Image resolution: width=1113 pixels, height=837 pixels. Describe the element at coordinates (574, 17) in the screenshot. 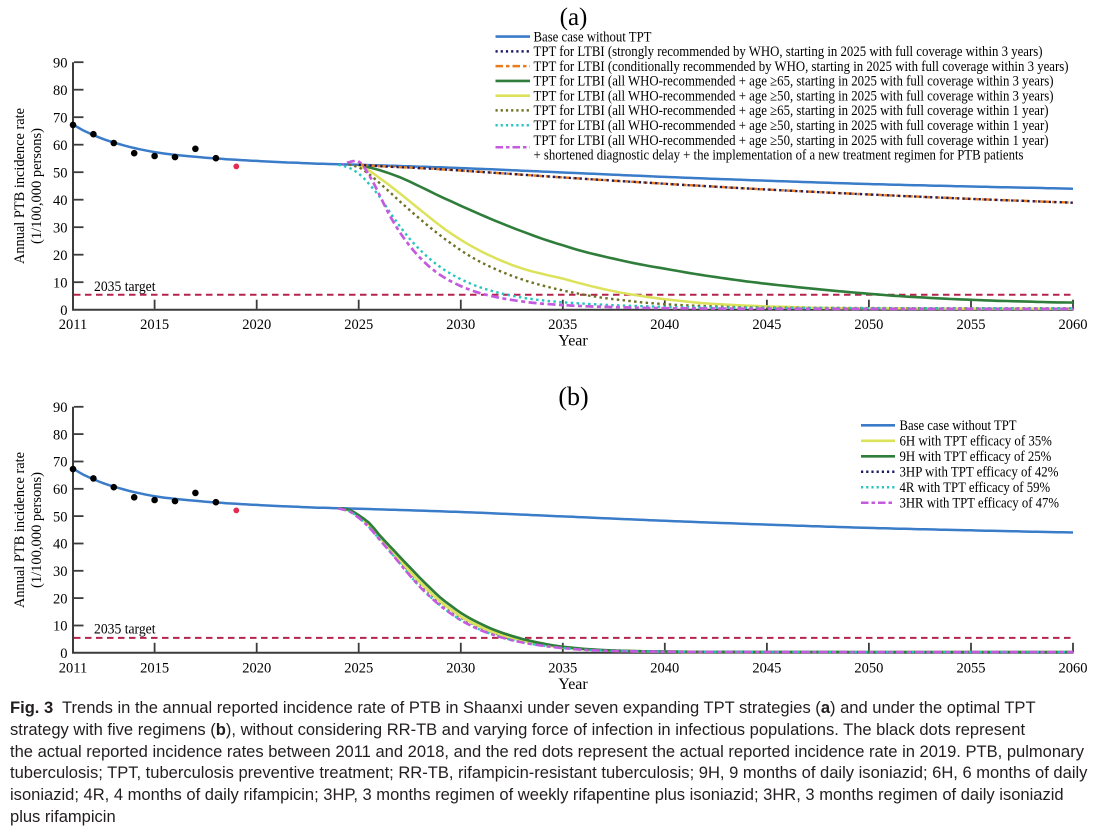

I see `svg-text: (a)` at that location.